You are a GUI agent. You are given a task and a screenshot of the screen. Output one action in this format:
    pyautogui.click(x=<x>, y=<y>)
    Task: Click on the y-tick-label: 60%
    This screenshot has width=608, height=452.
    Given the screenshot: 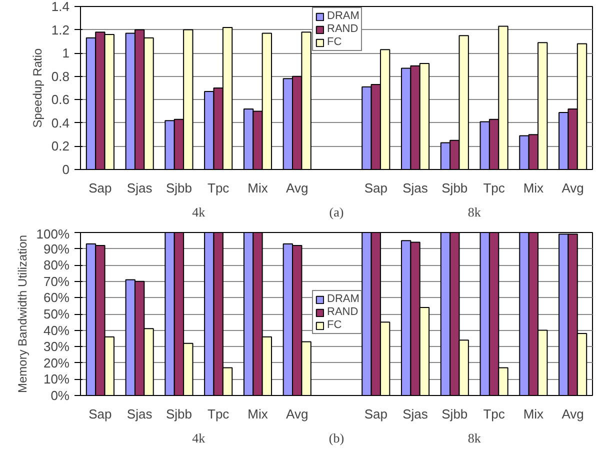 What is the action you would take?
    pyautogui.click(x=56, y=298)
    